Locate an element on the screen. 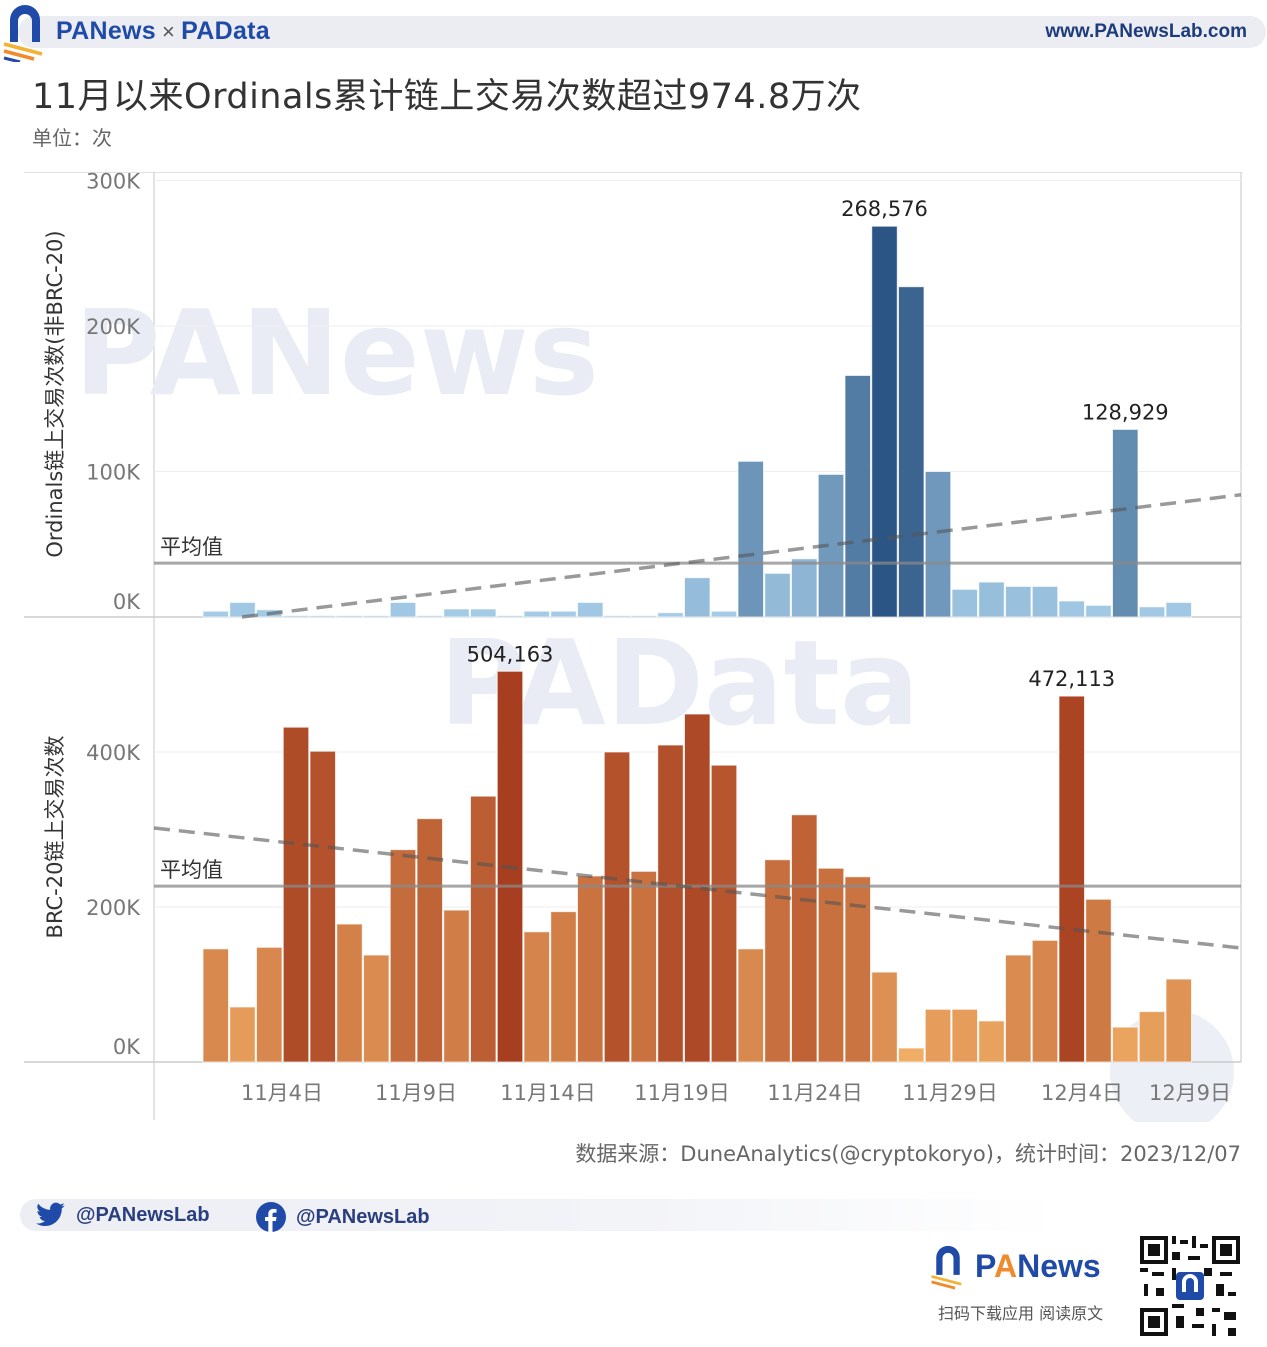 The height and width of the screenshot is (1347, 1267). panews-logo-icon is located at coordinates (23, 33).